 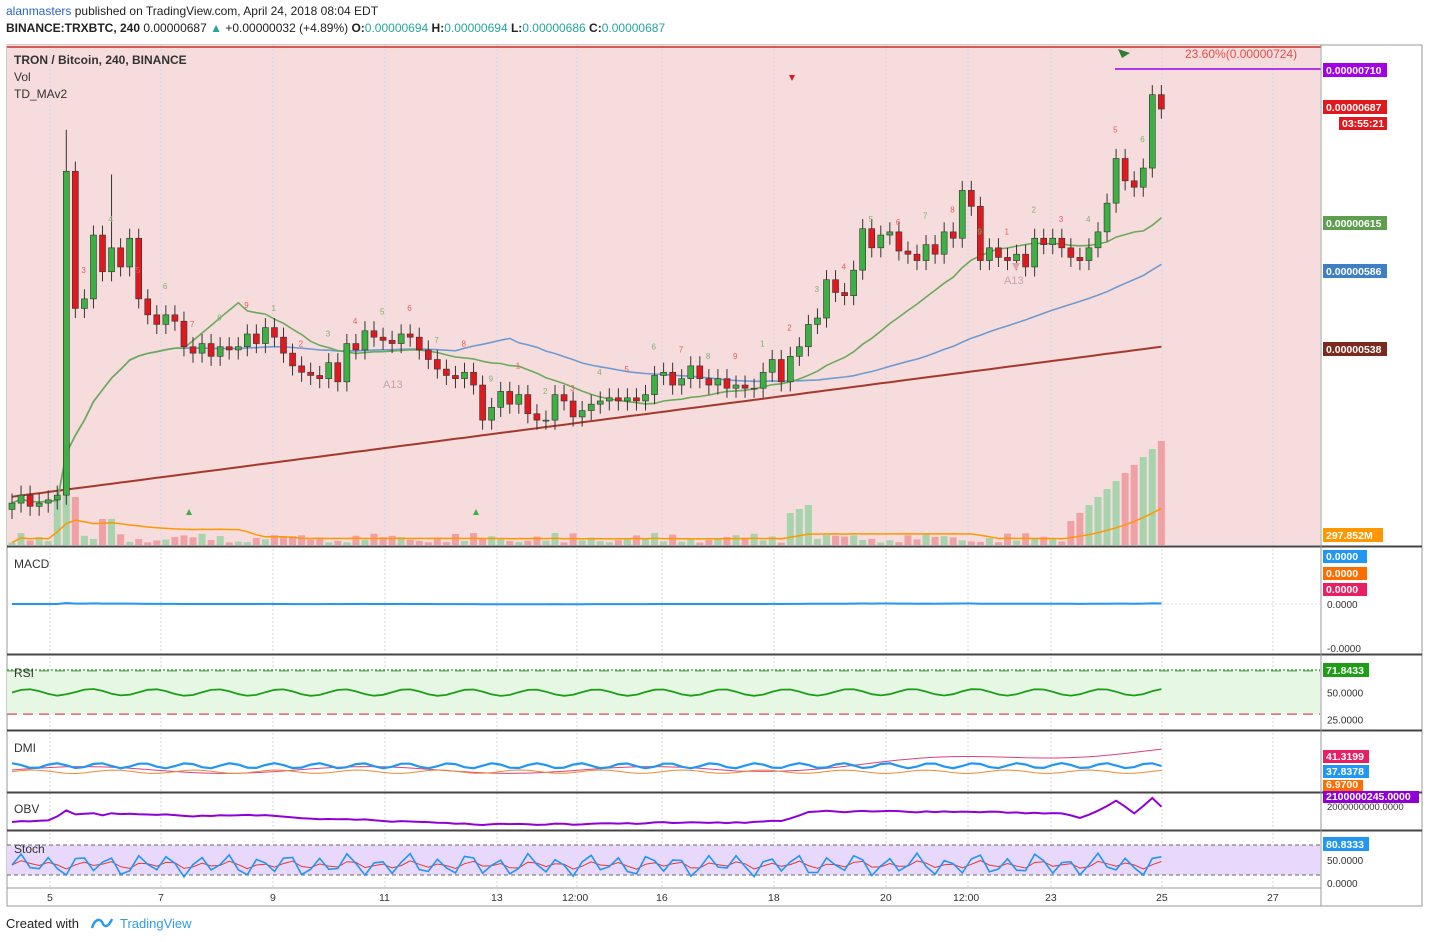 I want to click on td-count-label: 3, so click(x=572, y=388).